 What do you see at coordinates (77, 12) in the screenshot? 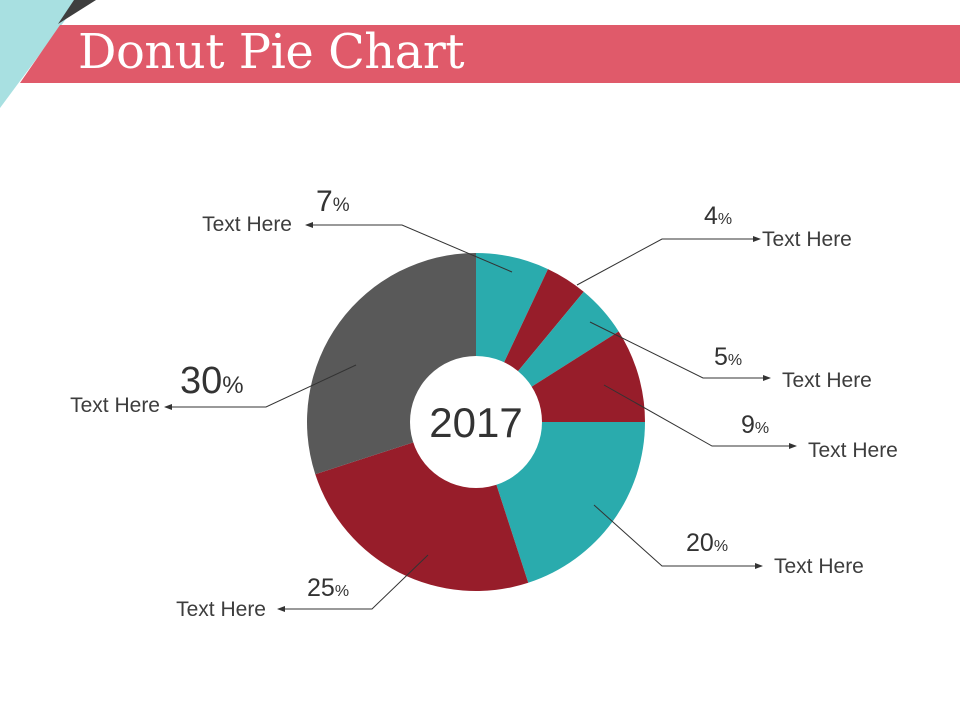
I see `corner-dark-triangle` at bounding box center [77, 12].